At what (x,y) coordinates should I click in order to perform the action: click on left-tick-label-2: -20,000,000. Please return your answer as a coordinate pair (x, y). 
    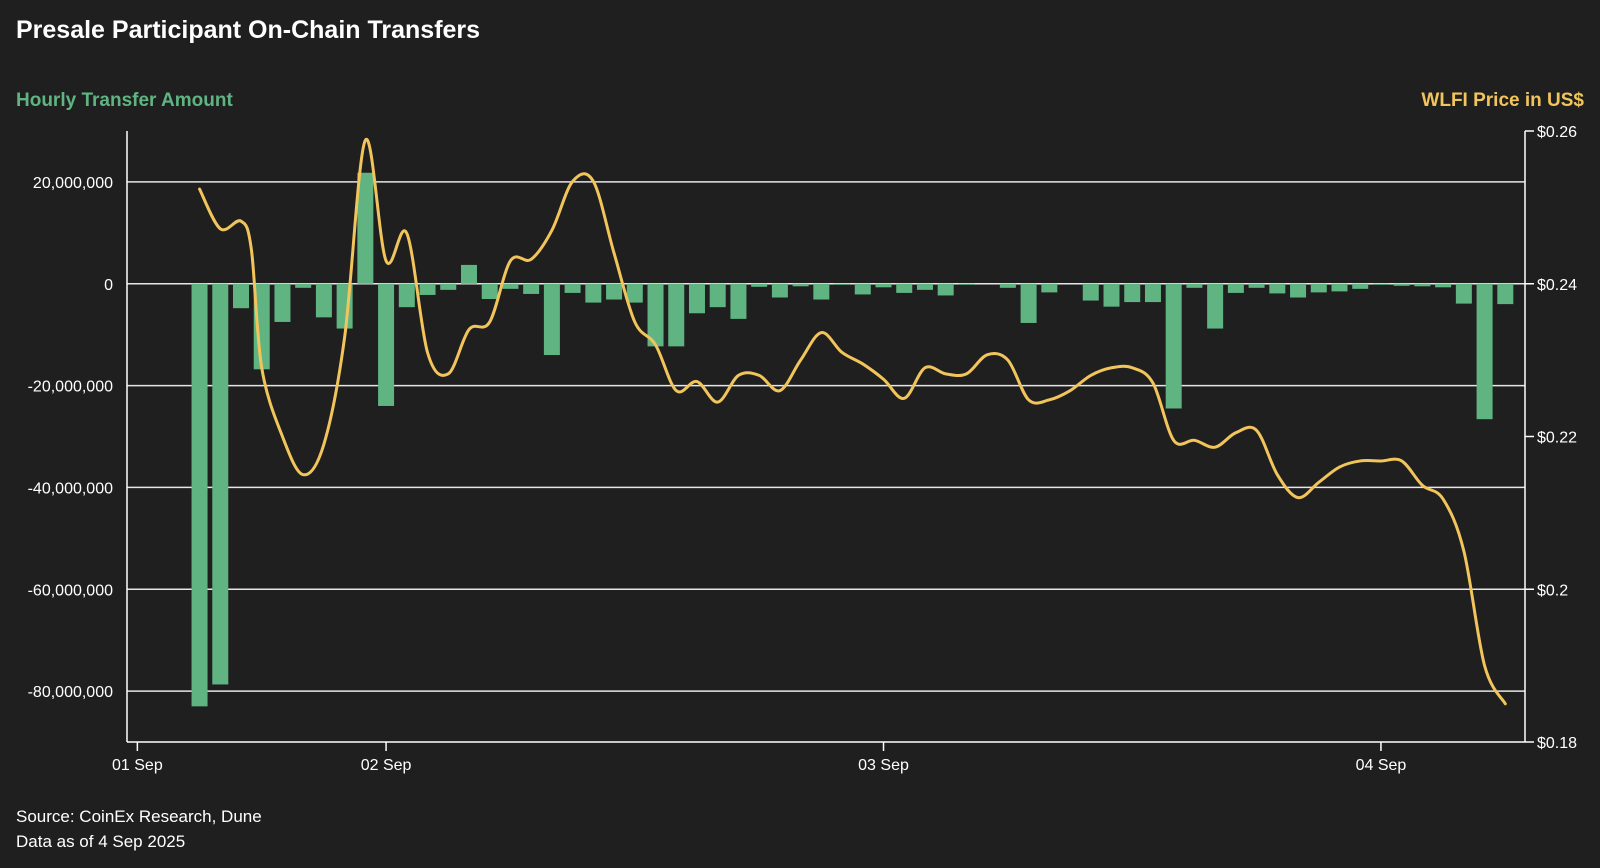
    Looking at the image, I should click on (71, 387).